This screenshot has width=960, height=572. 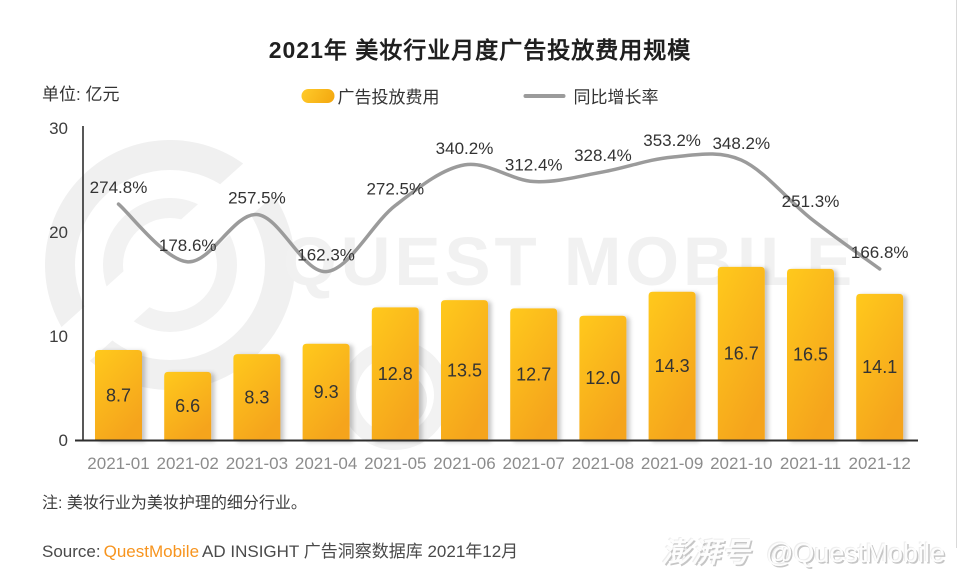 I want to click on x-axis-tick-label: 2021-11, so click(x=810, y=463).